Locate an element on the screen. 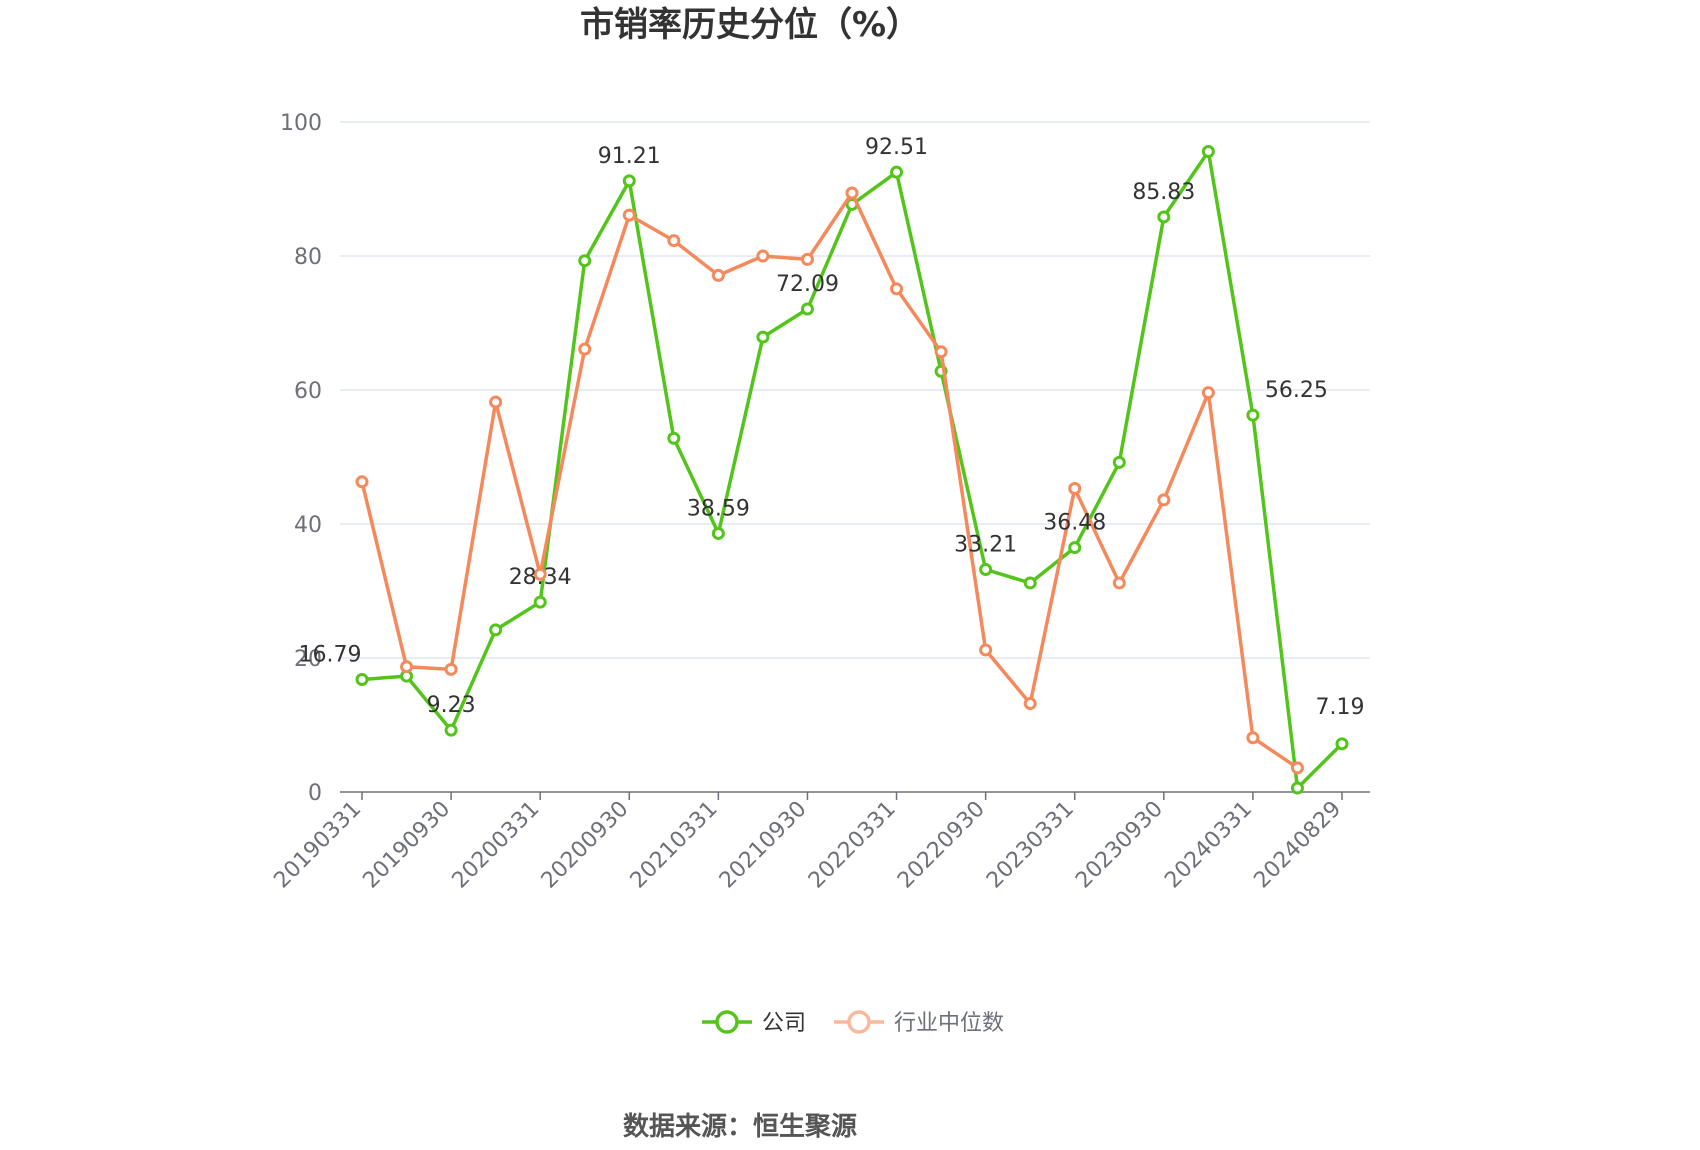  data-label: 91.21 is located at coordinates (629, 156).